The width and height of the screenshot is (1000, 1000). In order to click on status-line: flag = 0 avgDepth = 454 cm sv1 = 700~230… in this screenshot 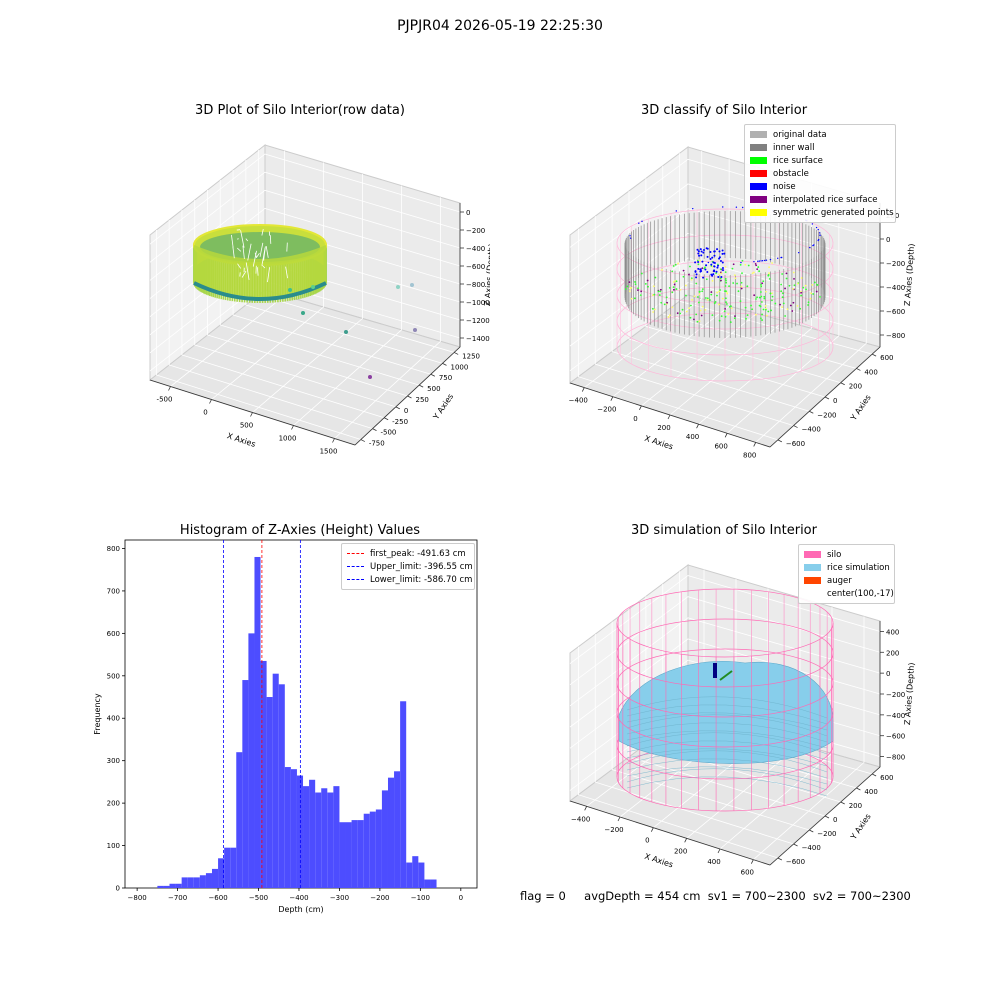, I will do `click(715, 896)`.